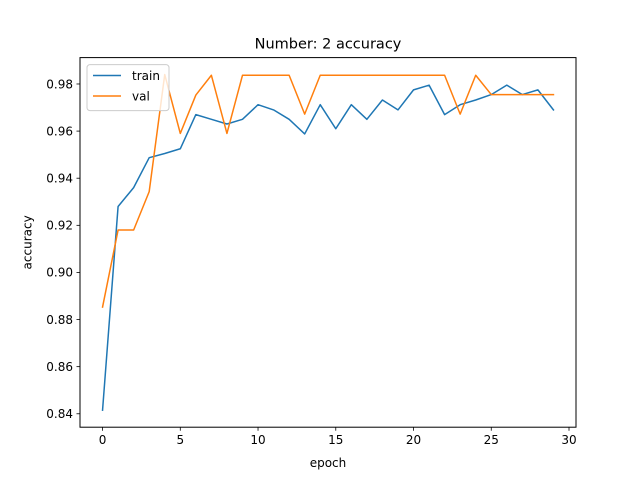 Image resolution: width=640 pixels, height=480 pixels. I want to click on y-tick-label: 0.88, so click(59, 320).